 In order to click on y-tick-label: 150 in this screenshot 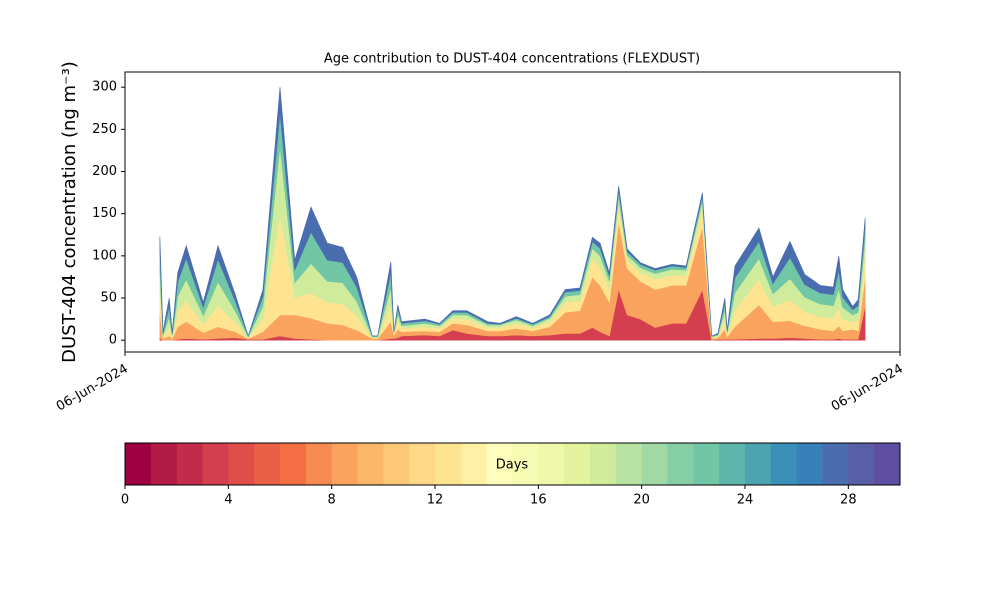, I will do `click(104, 213)`.